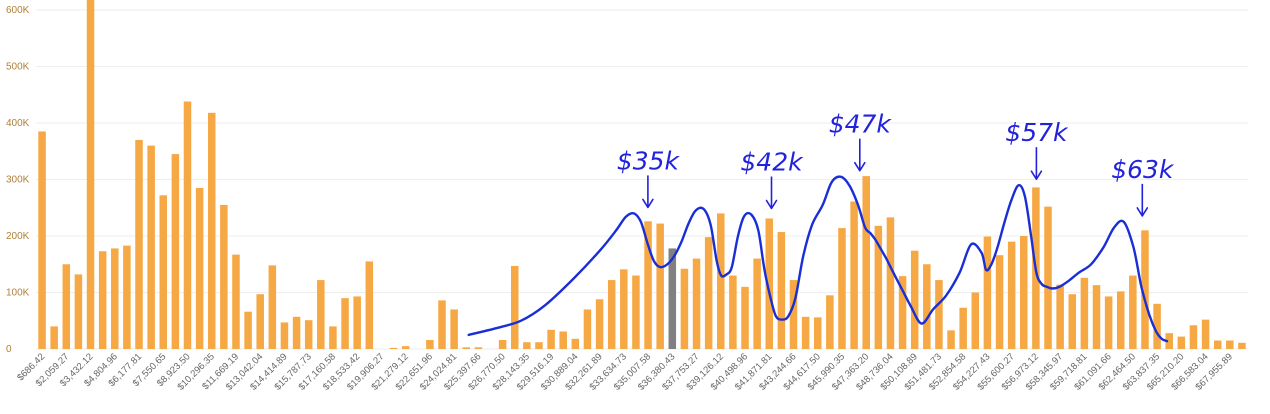 This screenshot has height=414, width=1270. I want to click on y-tick-label: 0, so click(9, 349).